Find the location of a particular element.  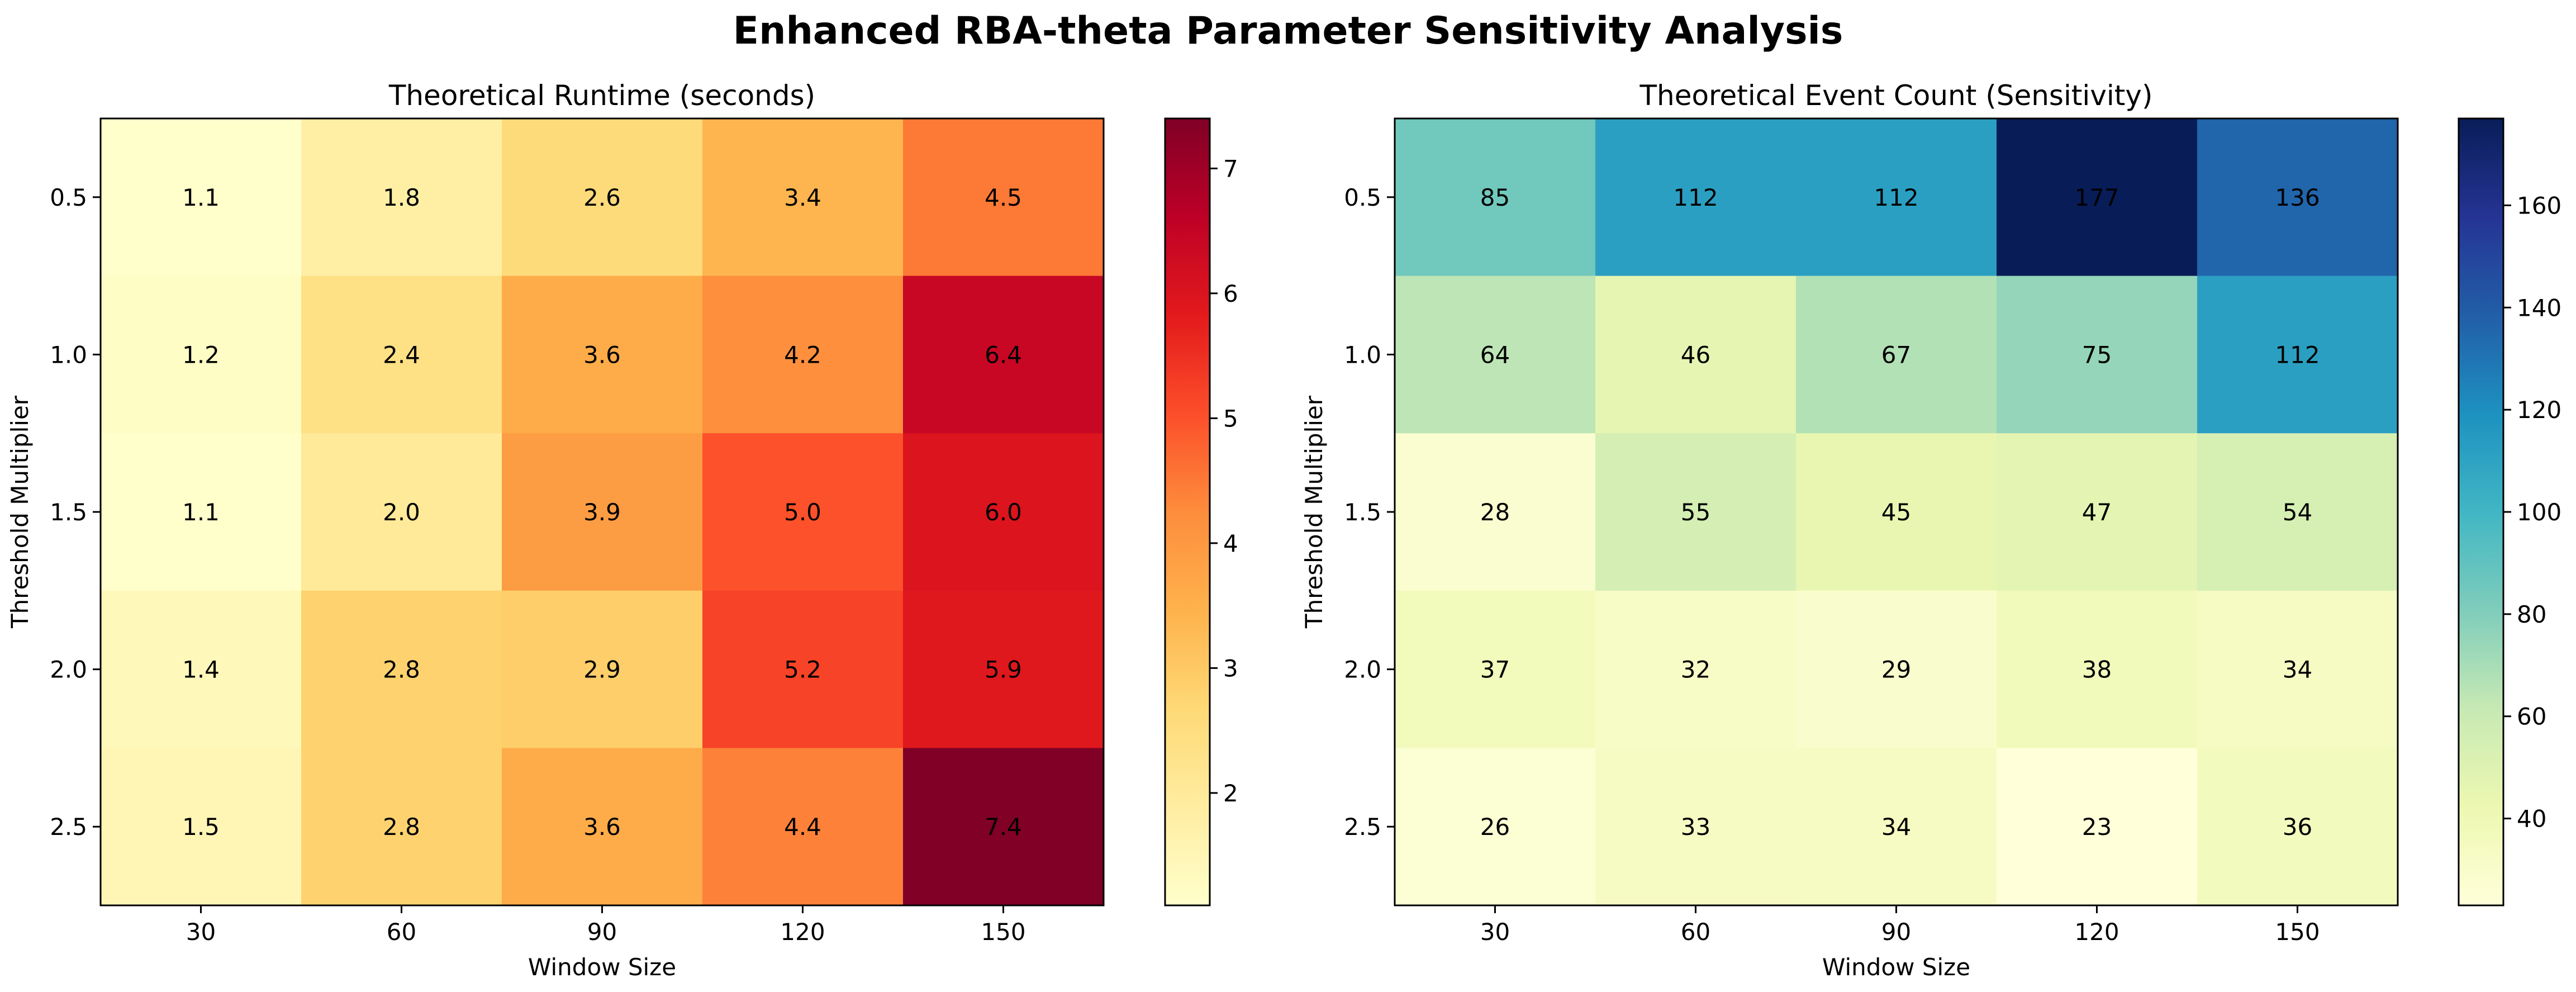

cell-value-label: 1.8 is located at coordinates (402, 197).